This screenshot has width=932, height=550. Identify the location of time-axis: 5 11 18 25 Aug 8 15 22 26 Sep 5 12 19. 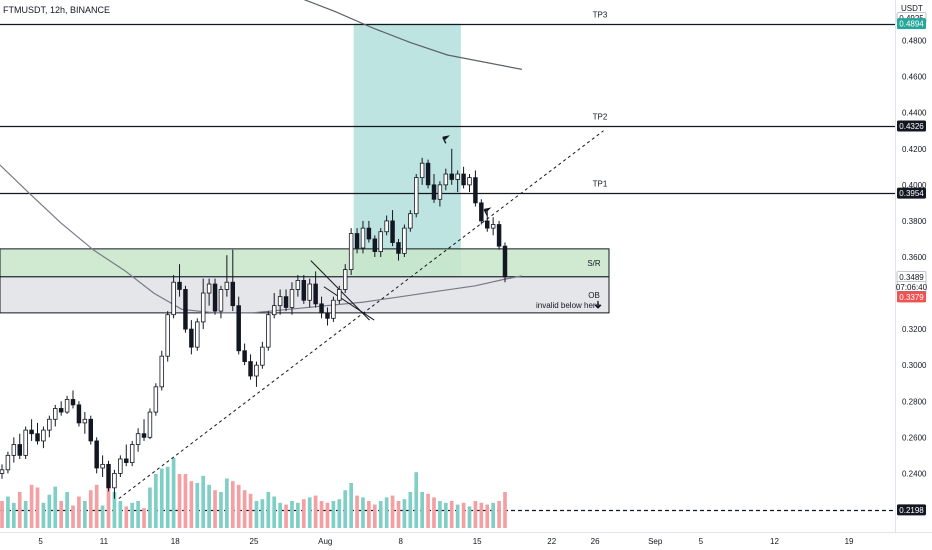
(446, 541).